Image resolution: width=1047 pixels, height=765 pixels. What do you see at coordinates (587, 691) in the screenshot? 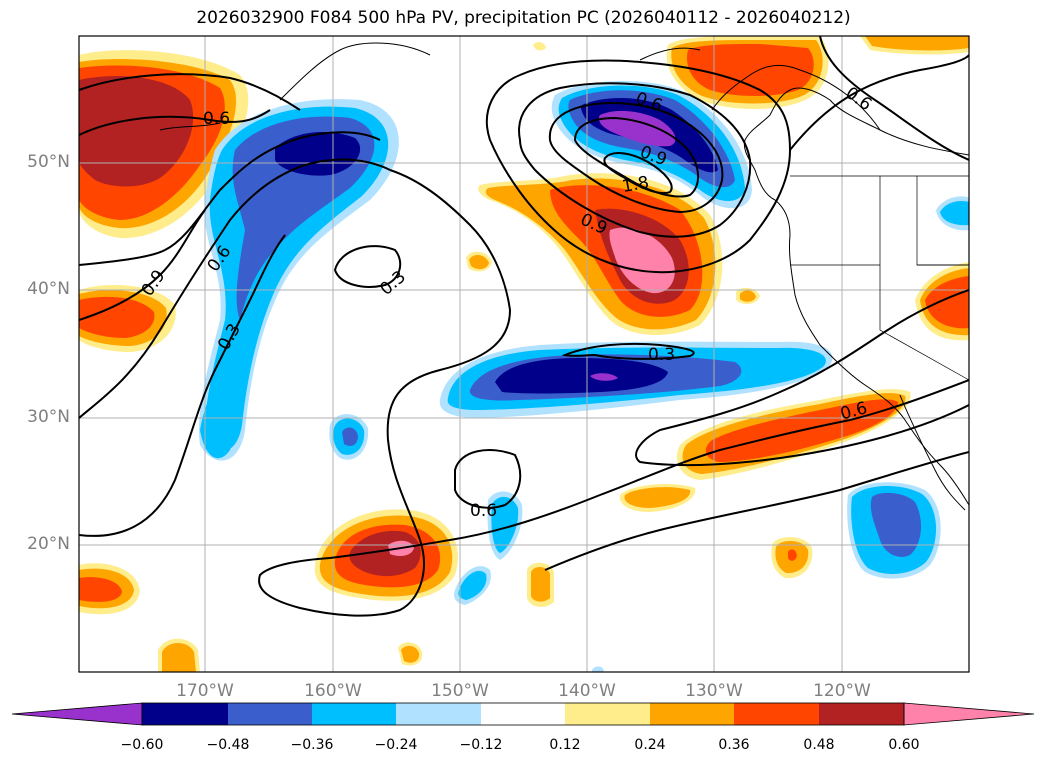
I see `longitude-label: 140°W` at bounding box center [587, 691].